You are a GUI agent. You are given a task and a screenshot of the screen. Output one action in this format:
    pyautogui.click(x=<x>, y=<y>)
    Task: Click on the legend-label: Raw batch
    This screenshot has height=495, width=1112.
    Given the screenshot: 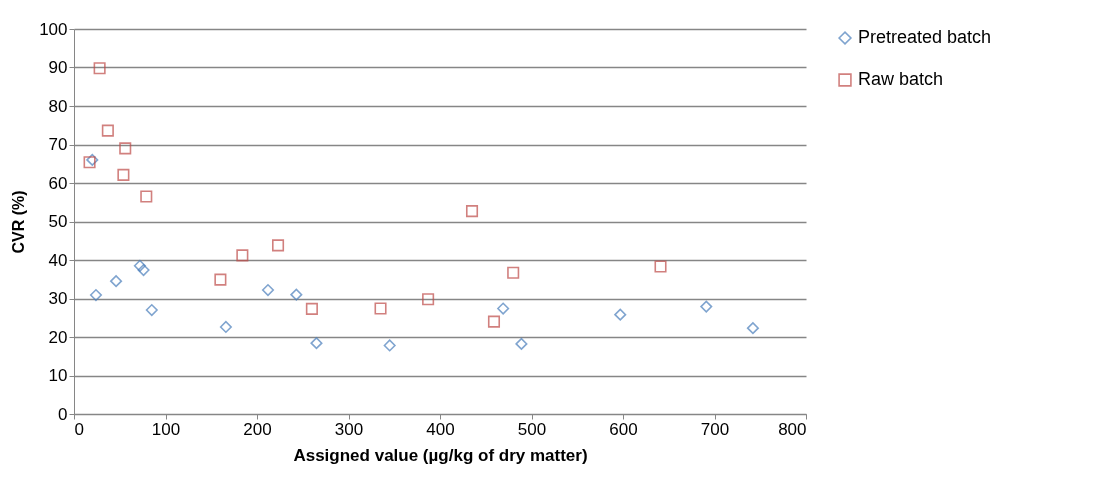 What is the action you would take?
    pyautogui.click(x=901, y=79)
    